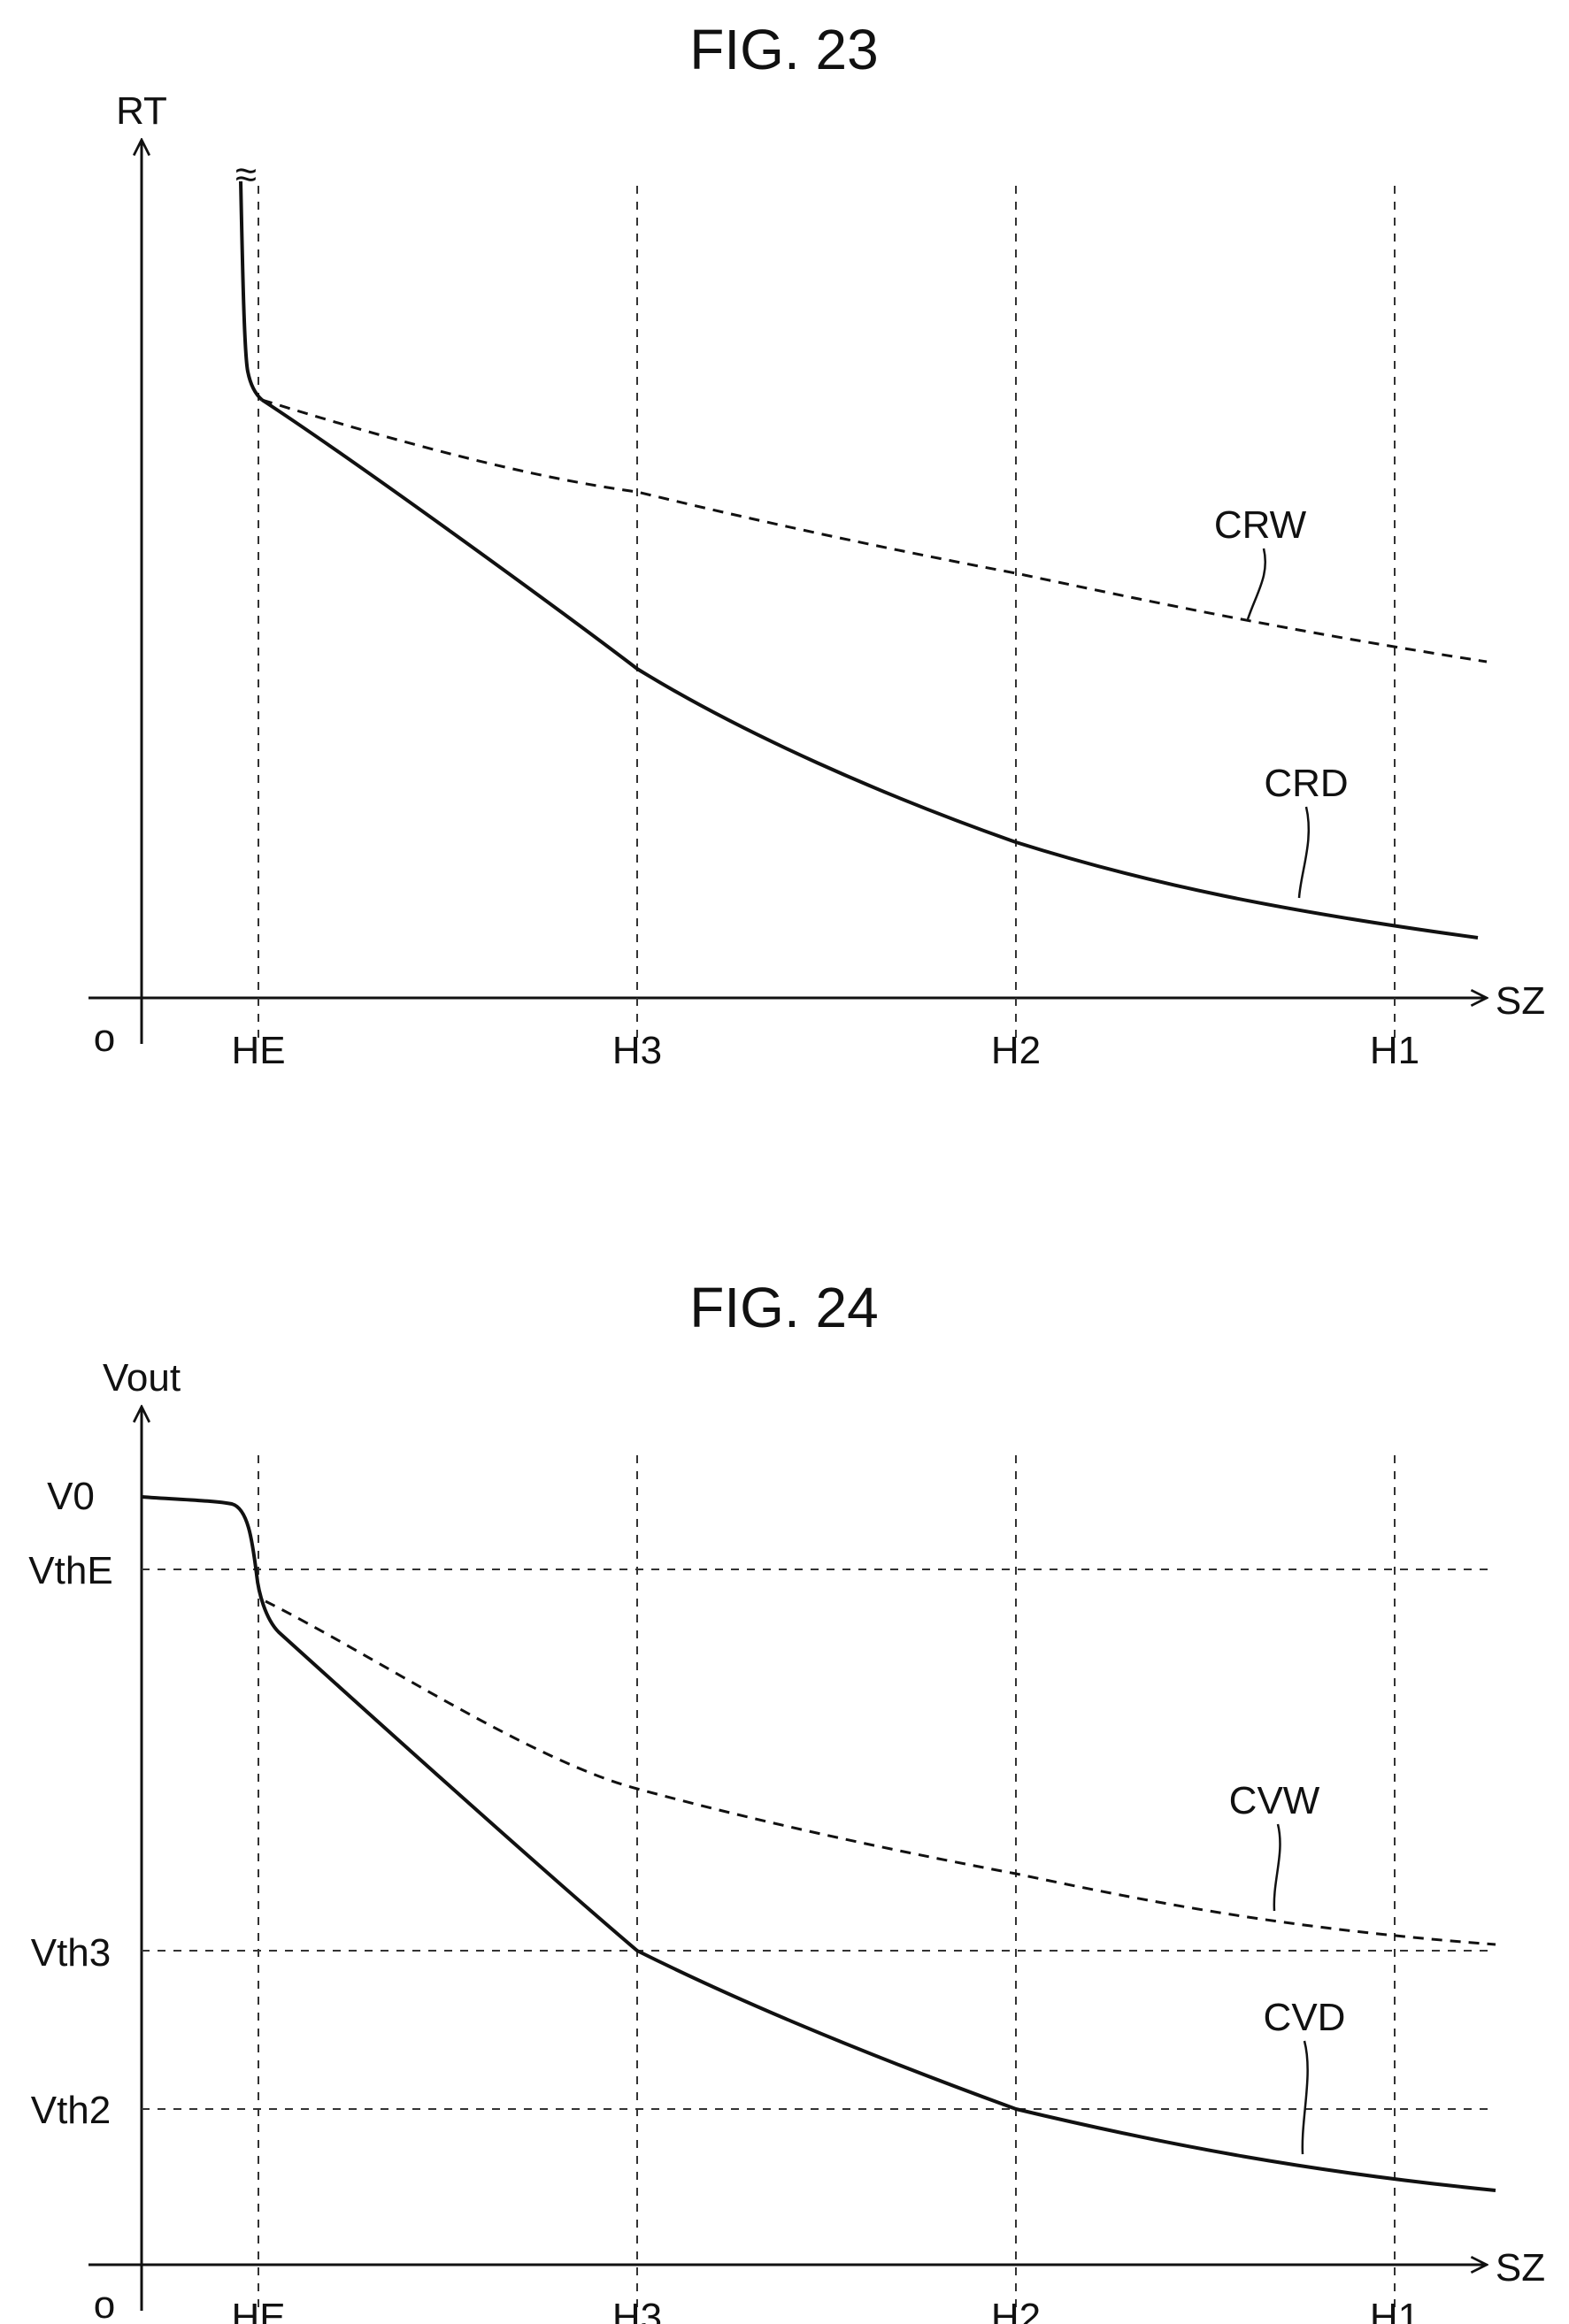 This screenshot has width=1569, height=2324. Describe the element at coordinates (1274, 1800) in the screenshot. I see `fig24-series-cvw-label: CVW` at that location.